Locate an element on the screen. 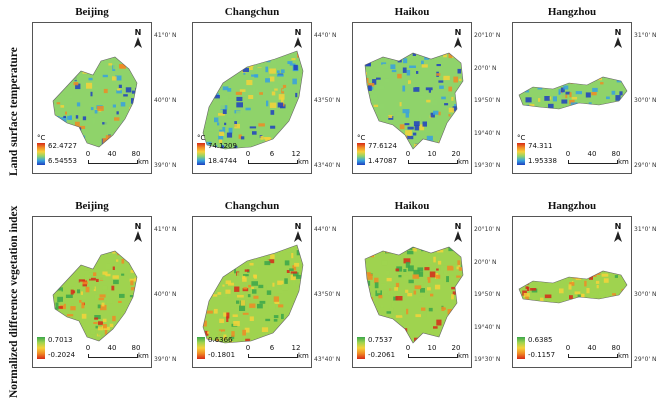  legend-min-value: -0.2061 is located at coordinates (382, 355).